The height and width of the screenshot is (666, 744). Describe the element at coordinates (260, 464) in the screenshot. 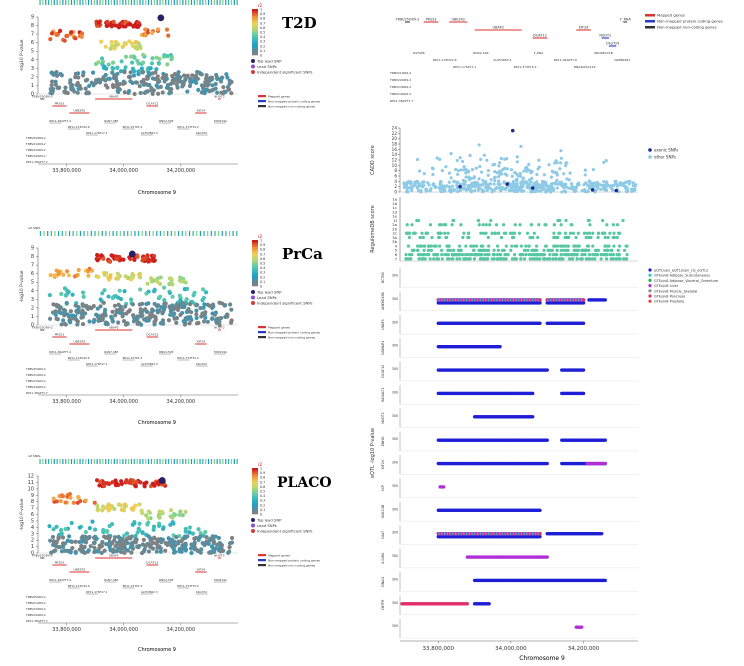

I see `r2-legend-title: r2` at that location.